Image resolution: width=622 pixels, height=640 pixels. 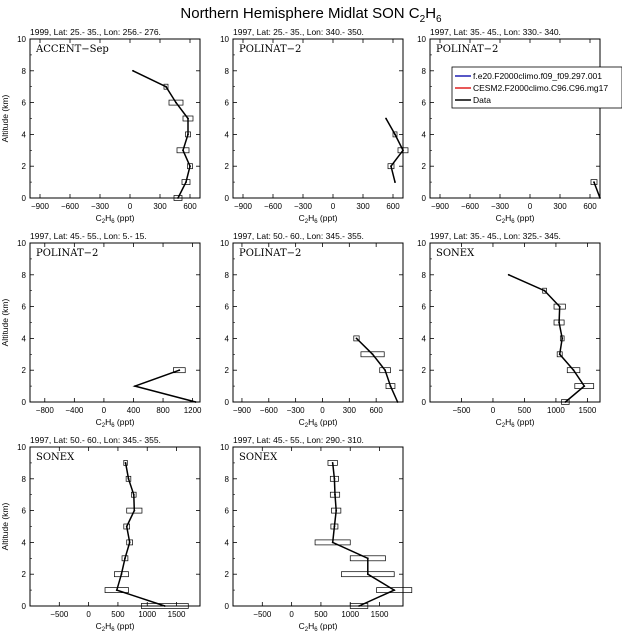 I want to click on panel-header: 1997, Lat: 45.- 55., Lon: 290.- 310., so click(x=298, y=440).